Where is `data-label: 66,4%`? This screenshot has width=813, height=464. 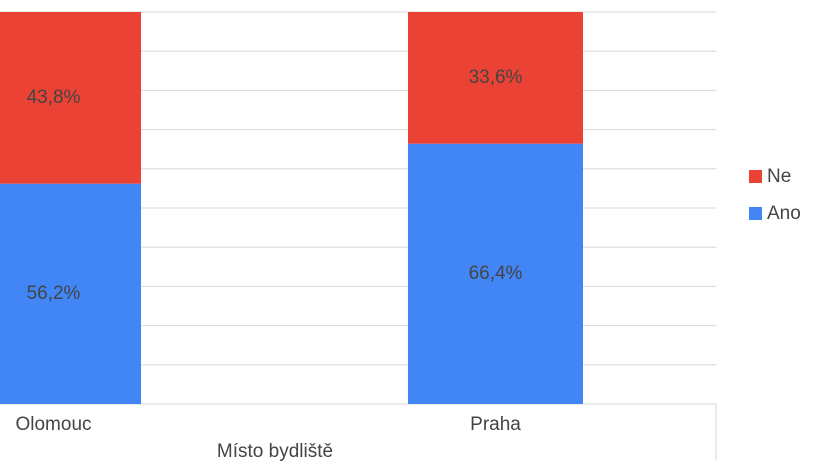 data-label: 66,4% is located at coordinates (496, 273).